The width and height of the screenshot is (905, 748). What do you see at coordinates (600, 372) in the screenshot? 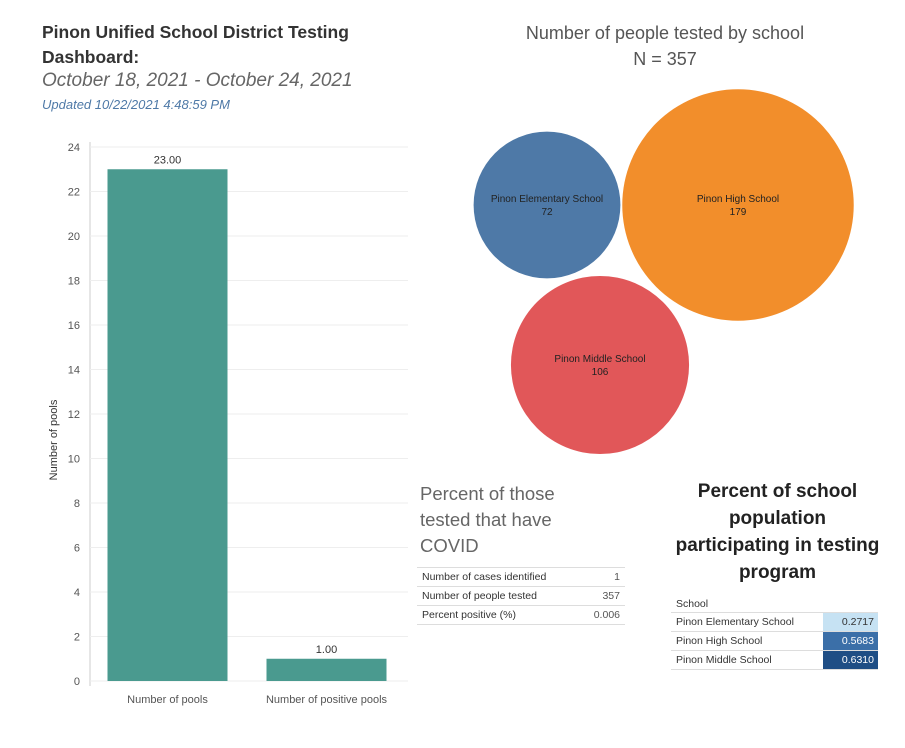
I see `bubble-value: 106` at bounding box center [600, 372].